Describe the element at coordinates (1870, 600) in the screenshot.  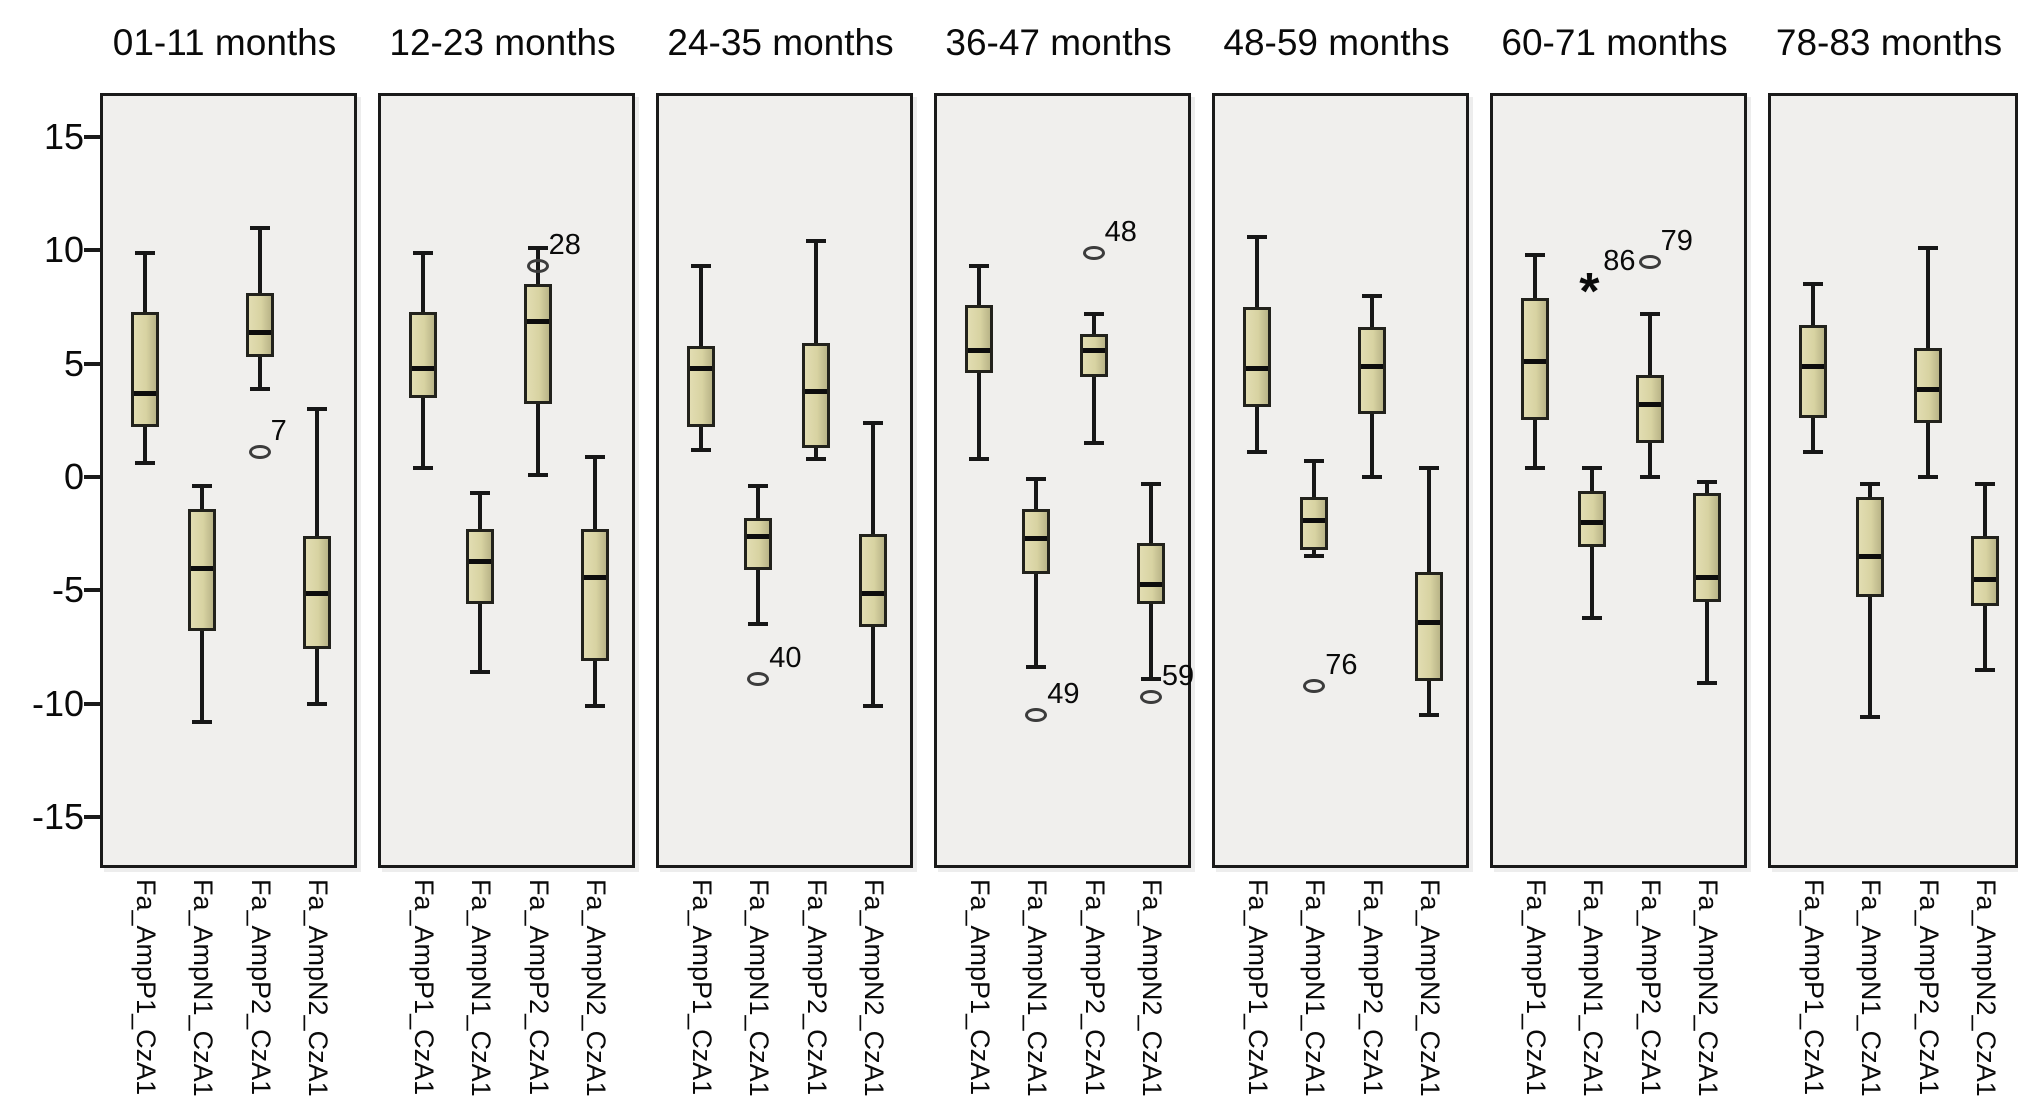
I see `box-whisker-stem` at that location.